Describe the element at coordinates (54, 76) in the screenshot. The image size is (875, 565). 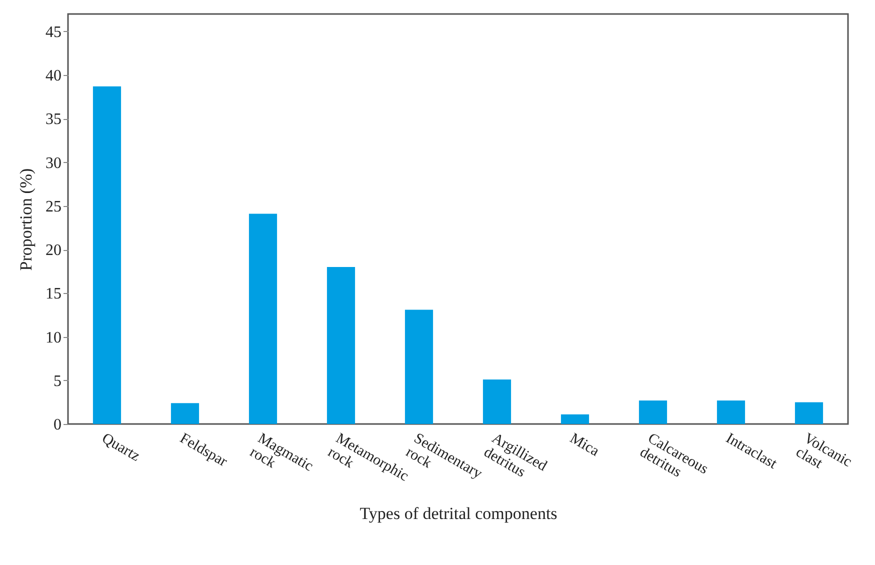
I see `y-tick-label: 40` at that location.